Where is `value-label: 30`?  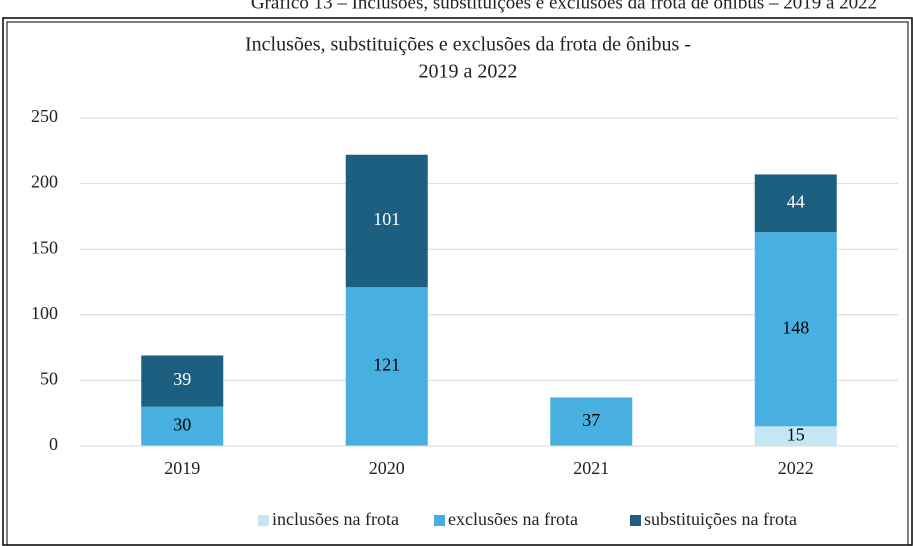 value-label: 30 is located at coordinates (182, 424).